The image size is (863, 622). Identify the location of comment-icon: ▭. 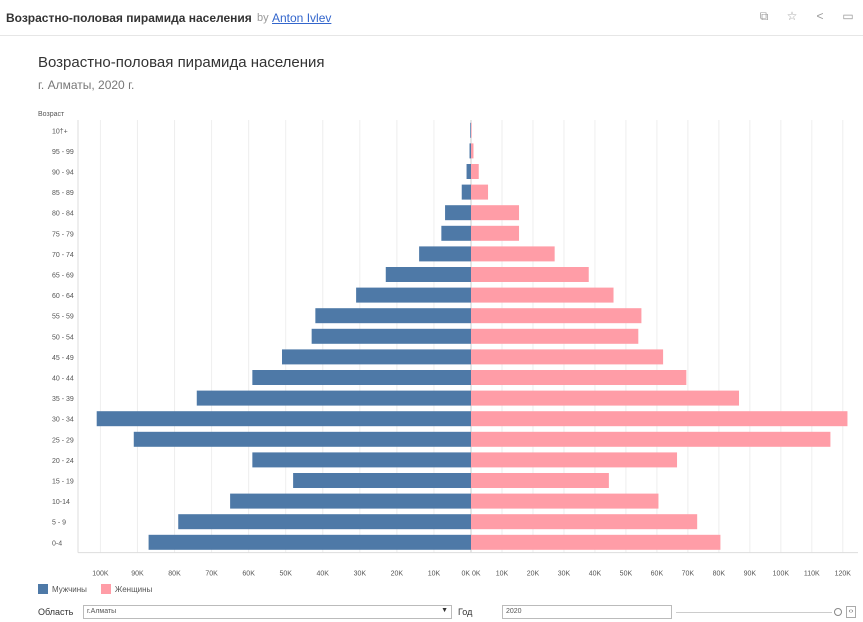
(848, 16).